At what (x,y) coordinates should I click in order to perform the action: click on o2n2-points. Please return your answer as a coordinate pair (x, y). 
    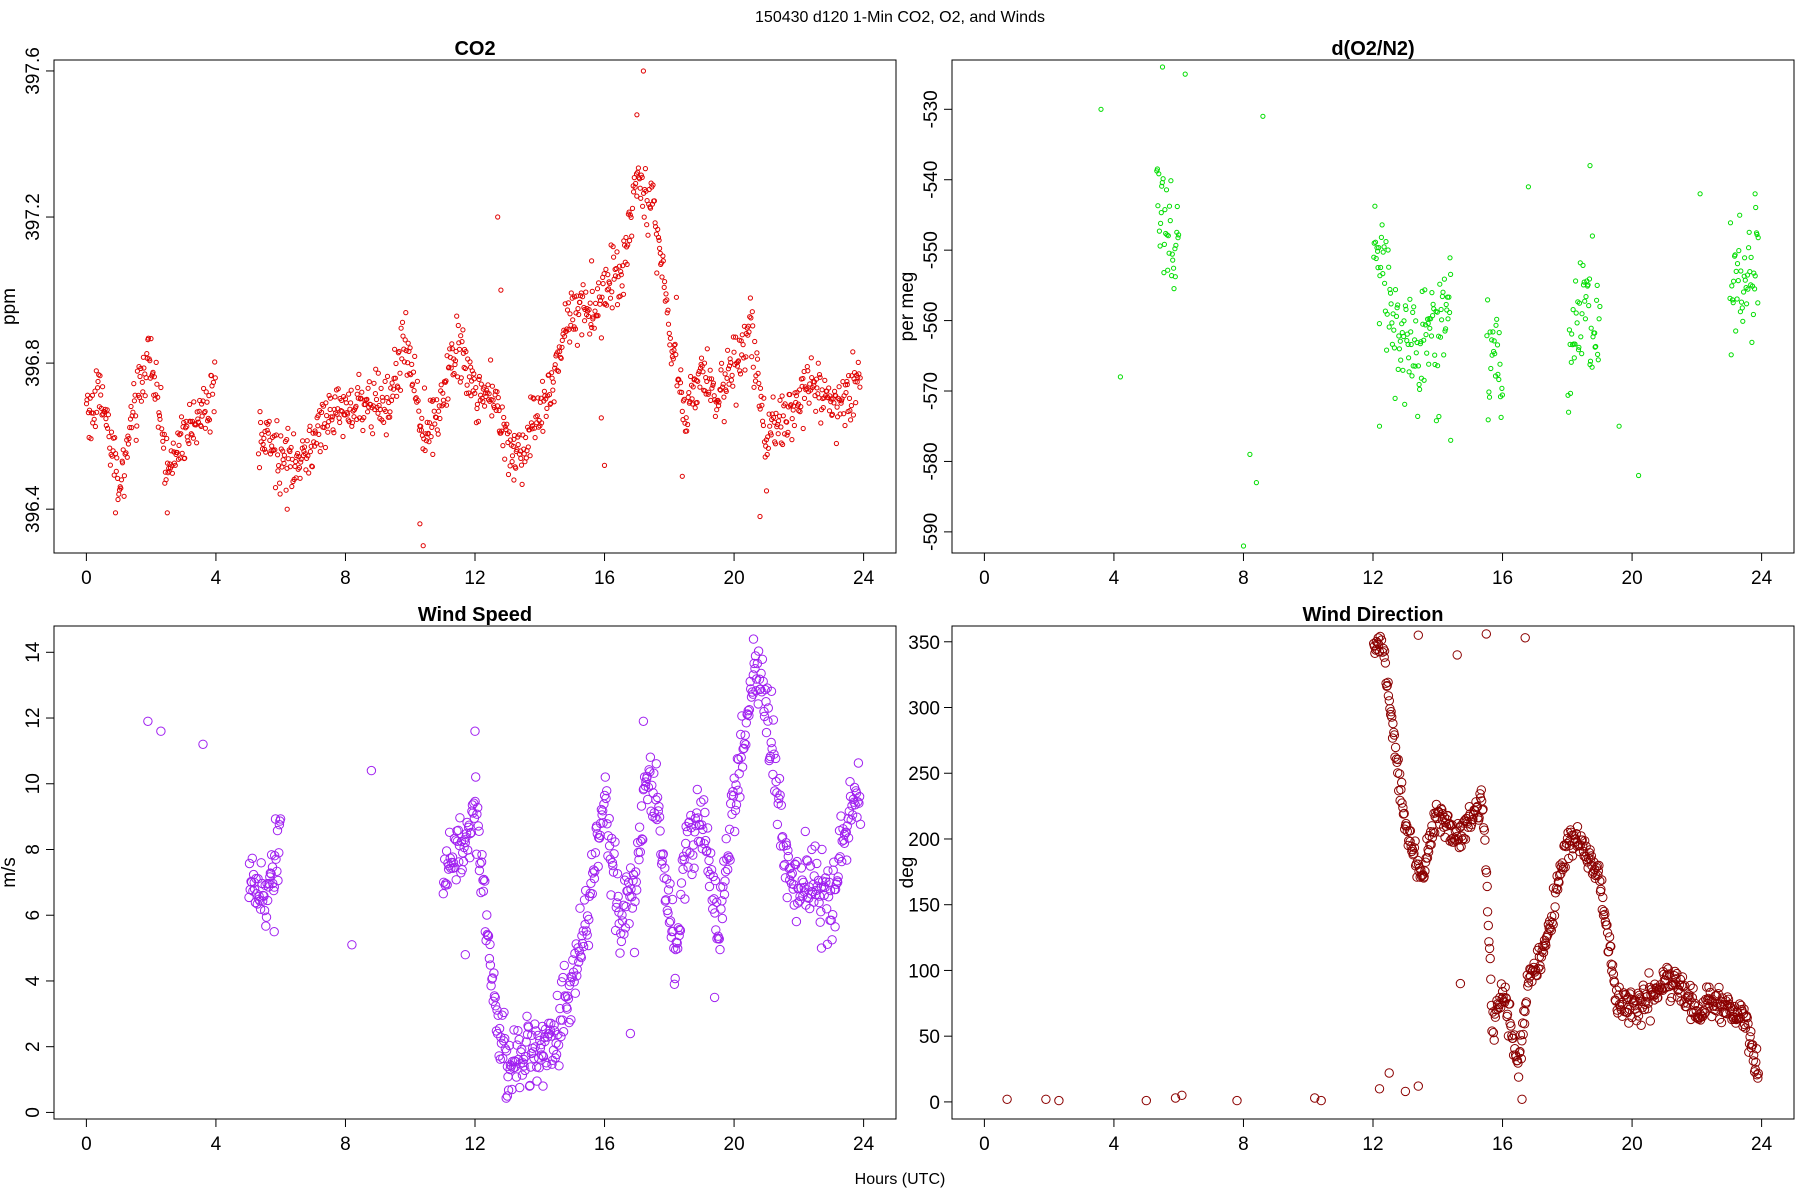
    Looking at the image, I should click on (1429, 306).